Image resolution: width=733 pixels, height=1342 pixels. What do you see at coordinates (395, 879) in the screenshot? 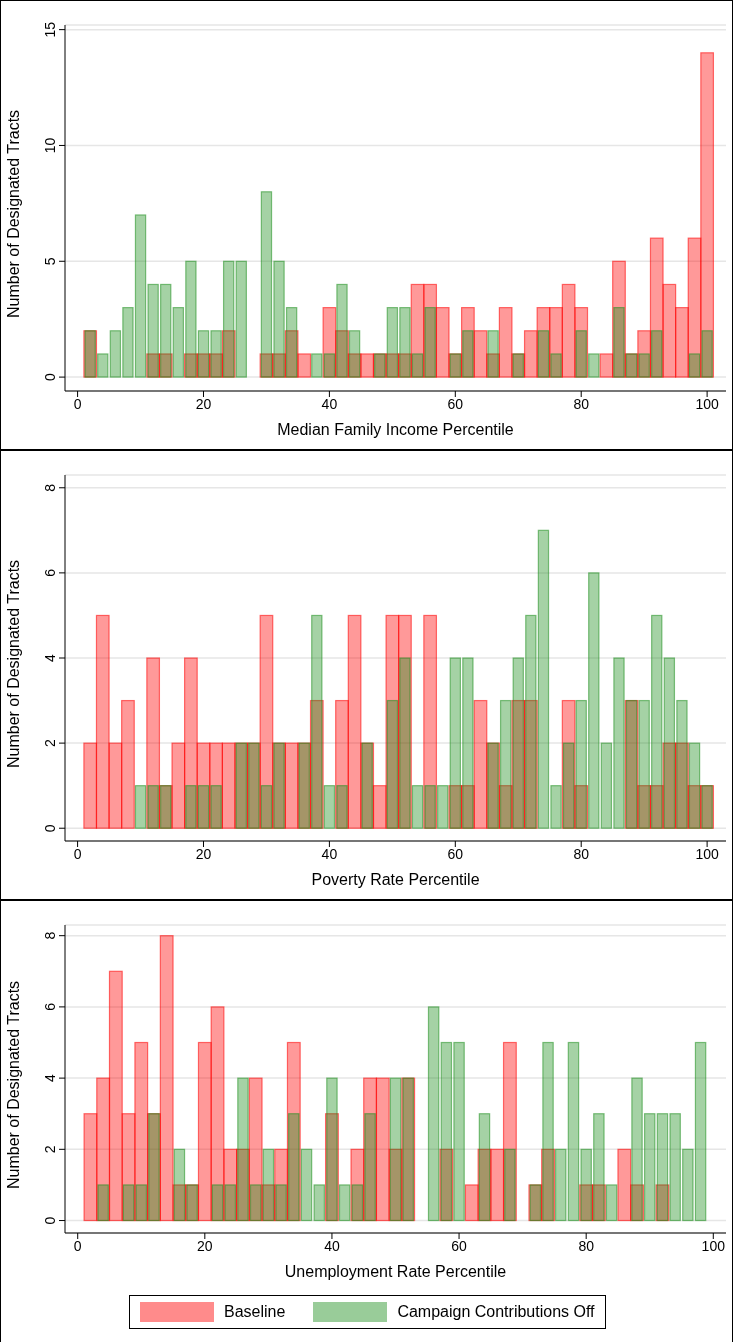
I see `x-axis-title: Poverty Rate Percentile` at bounding box center [395, 879].